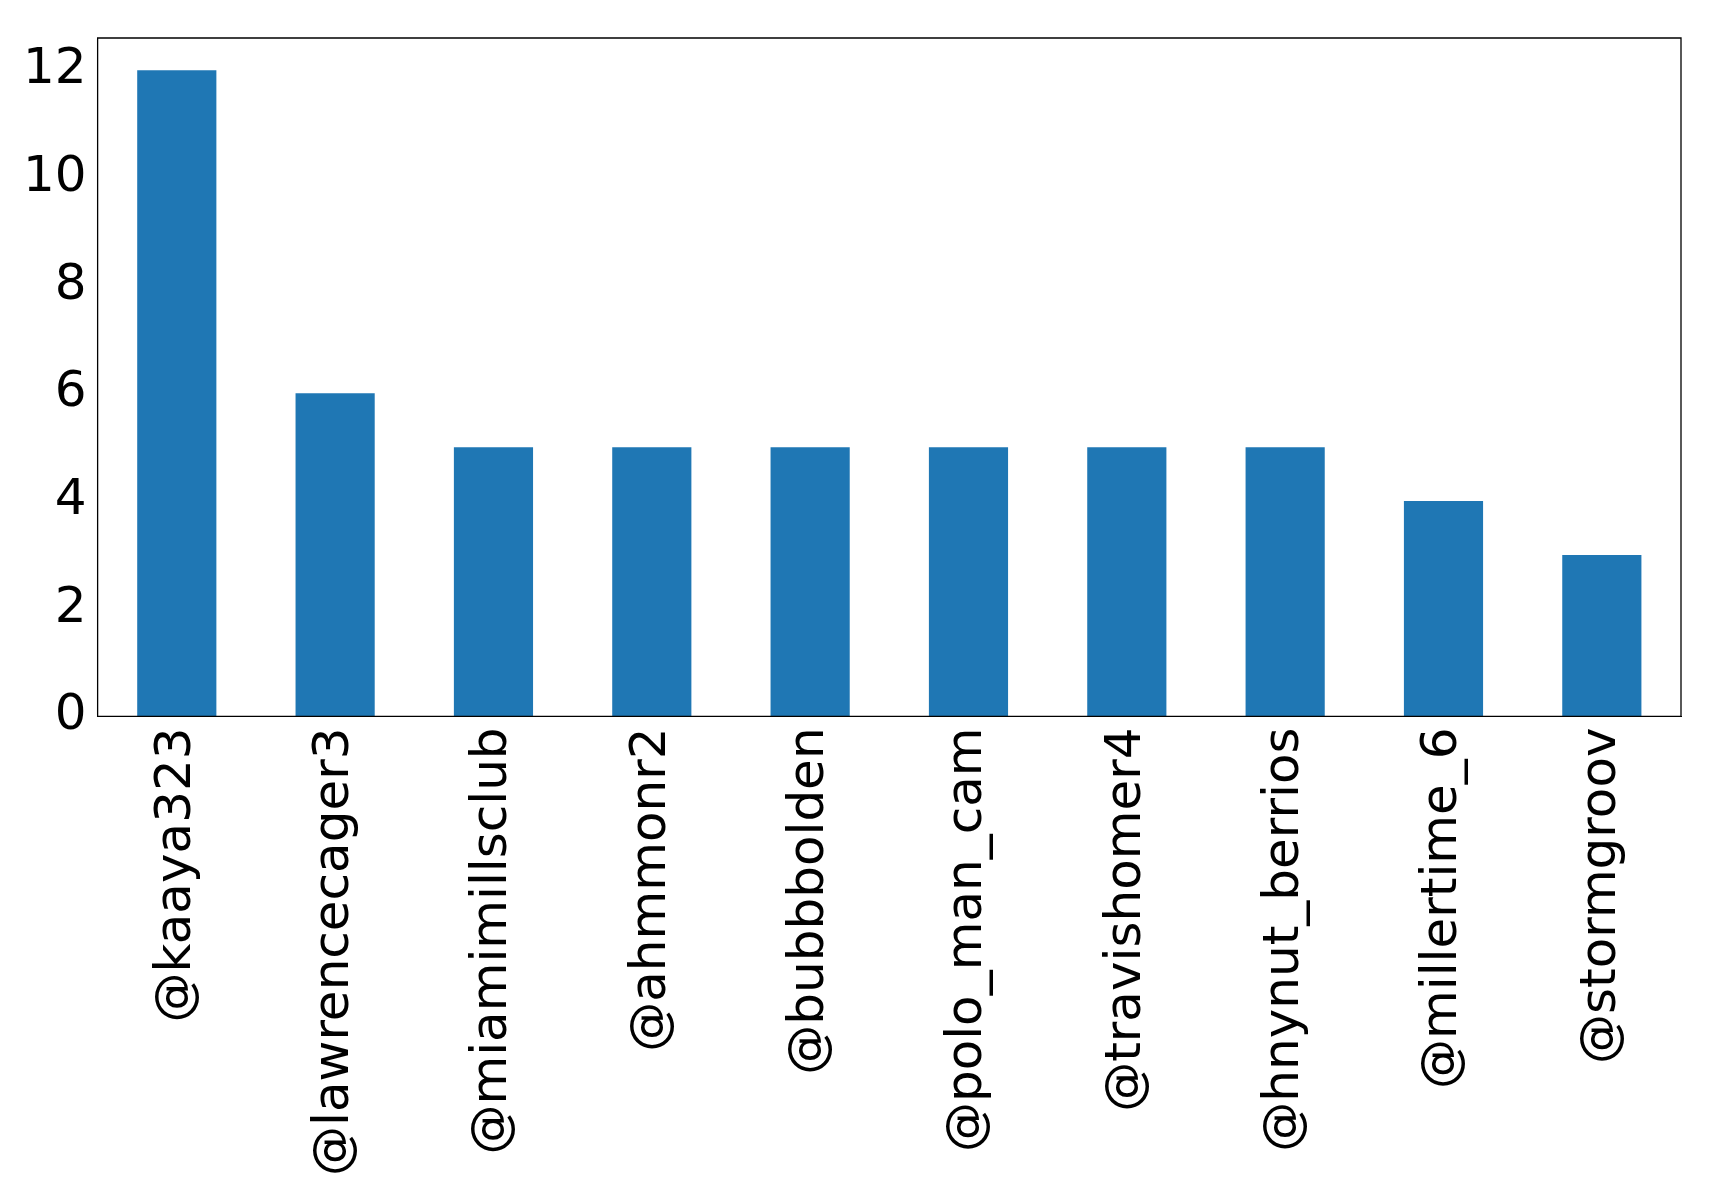 Image resolution: width=1719 pixels, height=1189 pixels. What do you see at coordinates (172, 875) in the screenshot?
I see `x-tick-label: @kaaya323` at bounding box center [172, 875].